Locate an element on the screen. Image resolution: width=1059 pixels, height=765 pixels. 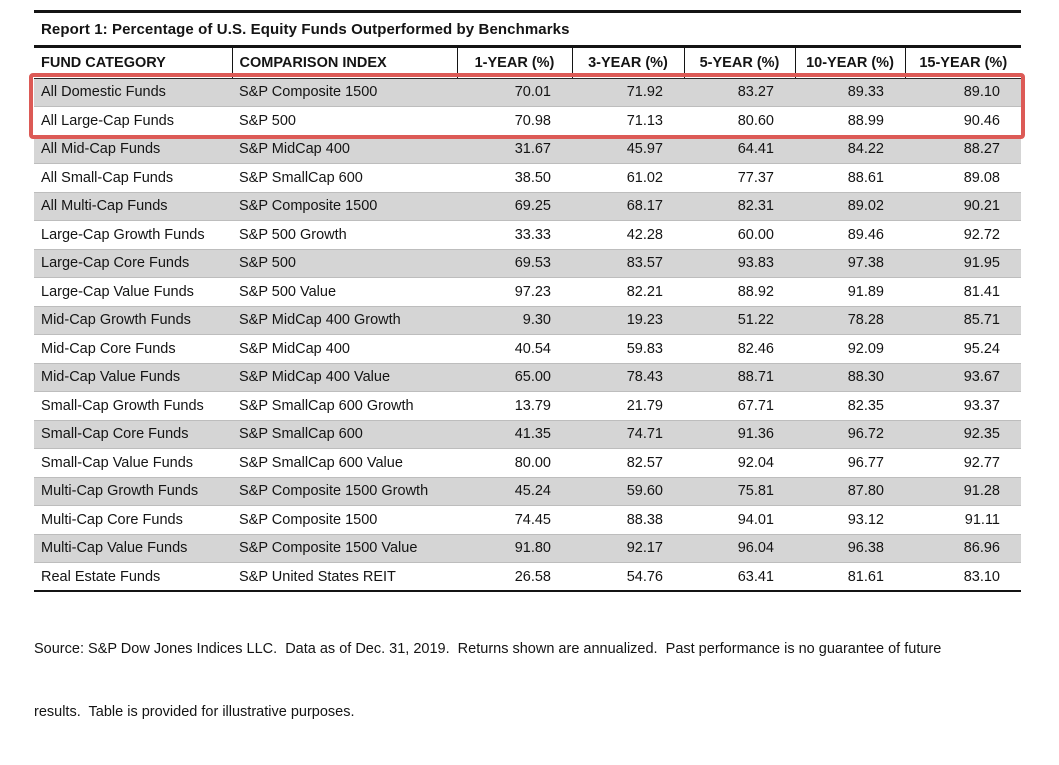
value-cell: 91.11 is located at coordinates (963, 519).